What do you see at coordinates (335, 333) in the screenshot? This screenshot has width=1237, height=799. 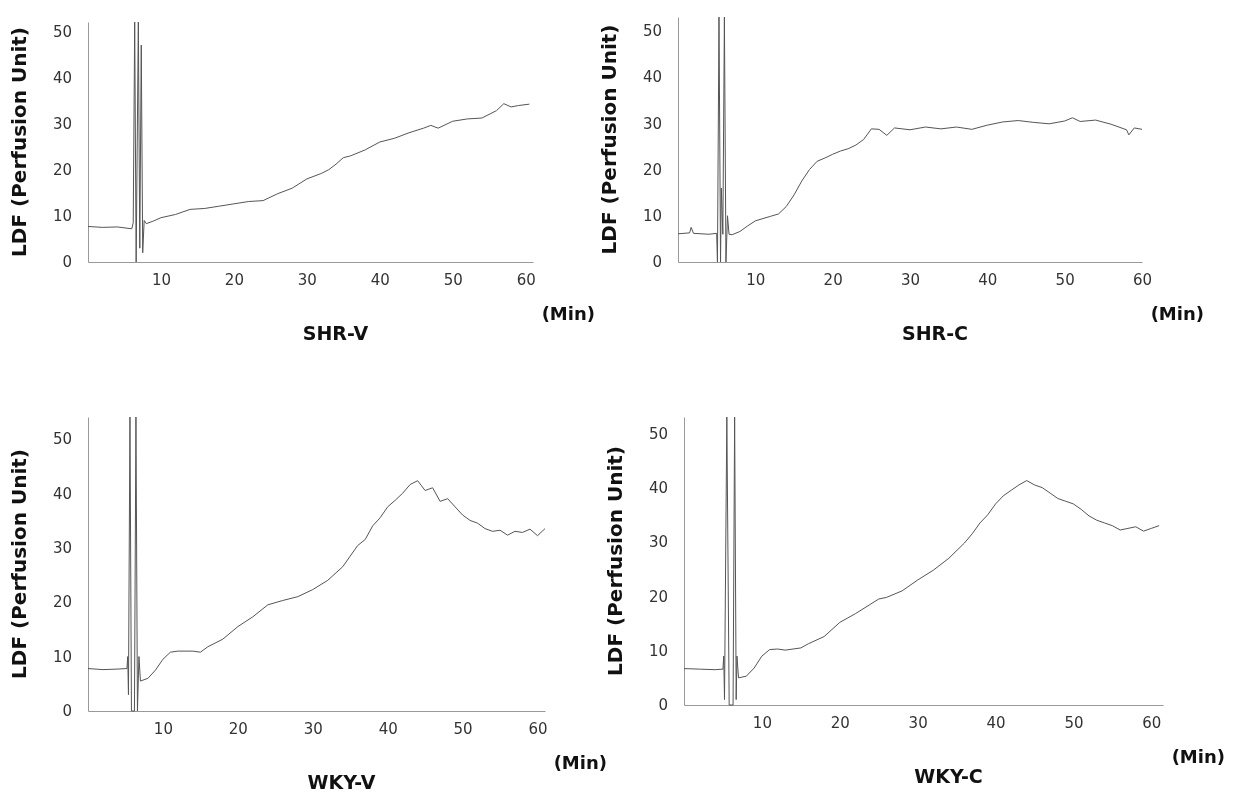 I see `text: SHR-V` at bounding box center [335, 333].